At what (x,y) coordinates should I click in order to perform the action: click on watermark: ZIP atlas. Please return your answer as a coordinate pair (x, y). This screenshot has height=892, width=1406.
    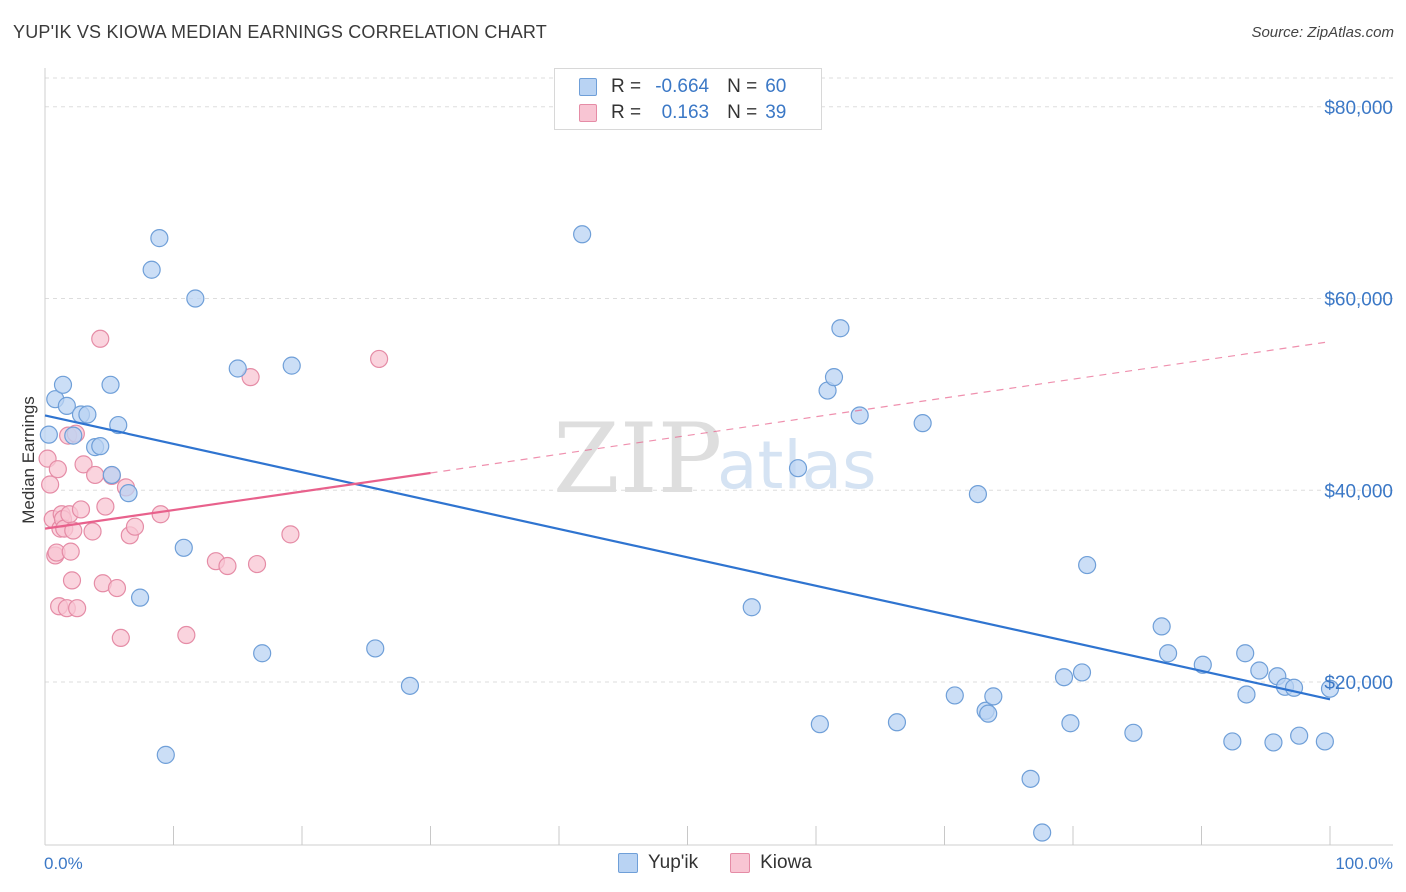
    Looking at the image, I should click on (715, 459).